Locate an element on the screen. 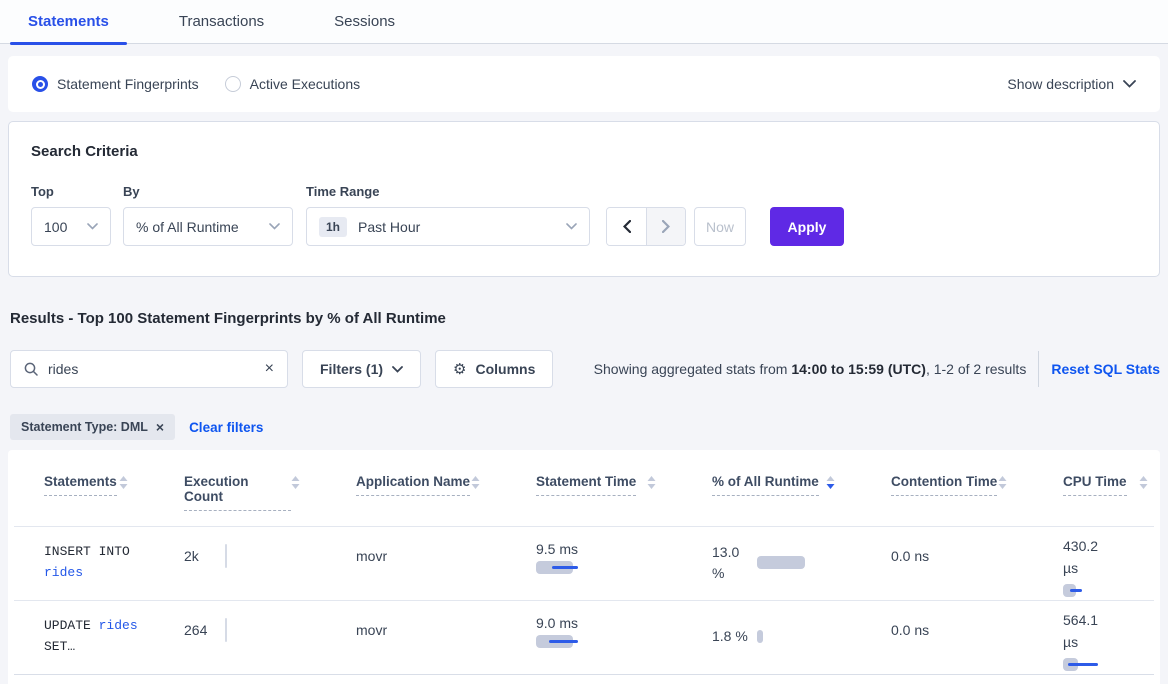  time-range-value: Past Hour is located at coordinates (389, 226).